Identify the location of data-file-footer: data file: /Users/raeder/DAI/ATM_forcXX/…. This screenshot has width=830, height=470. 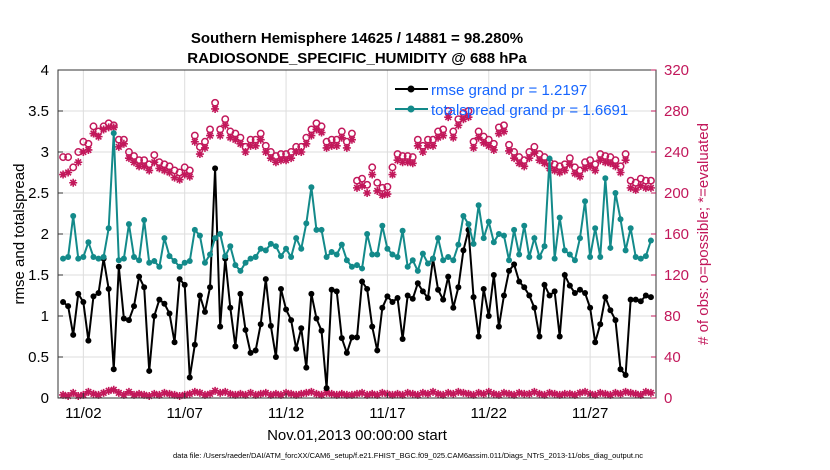
(408, 455).